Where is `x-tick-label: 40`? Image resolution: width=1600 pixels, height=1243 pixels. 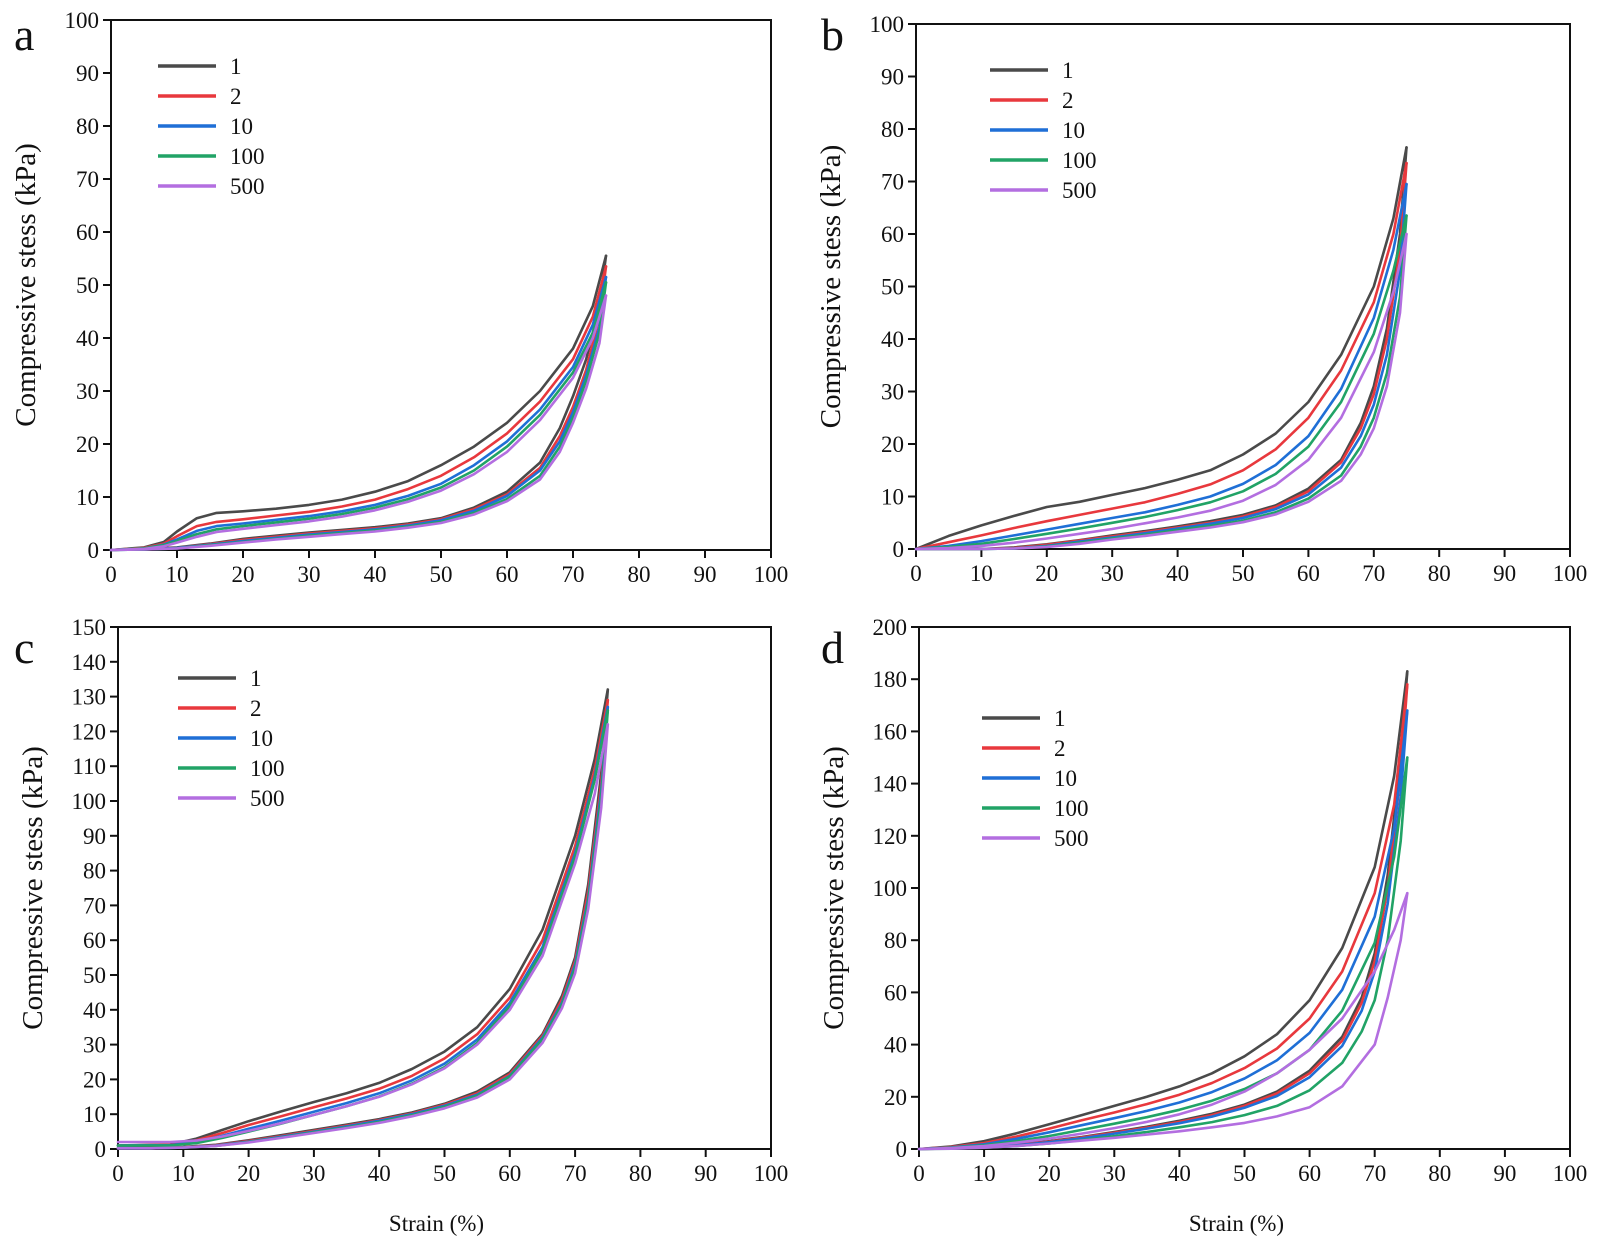 x-tick-label: 40 is located at coordinates (375, 574).